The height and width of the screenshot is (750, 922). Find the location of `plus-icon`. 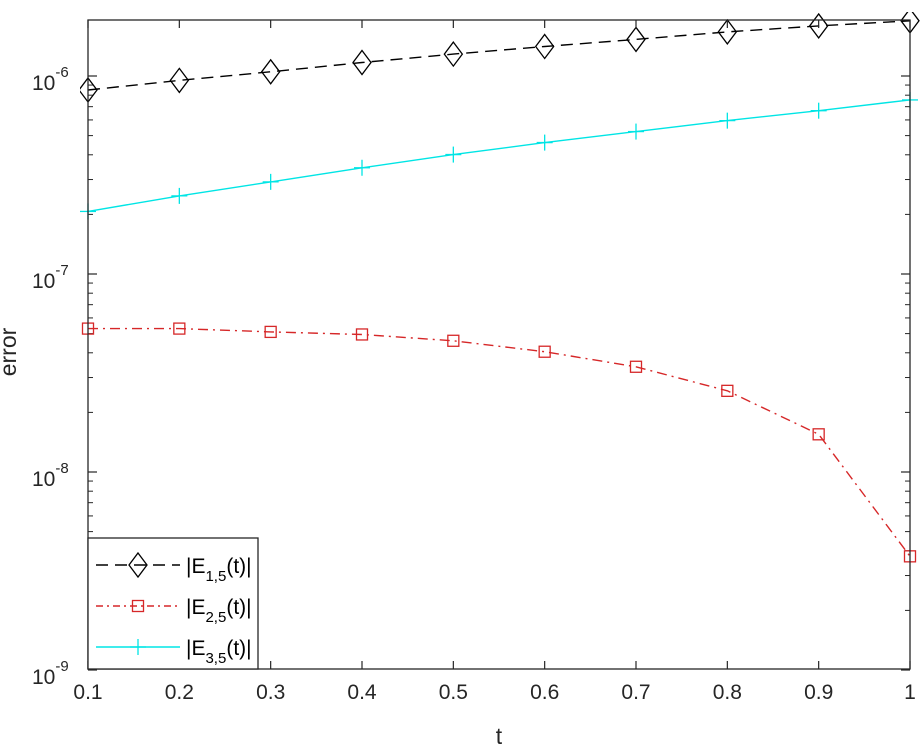

plus-icon is located at coordinates (138, 647).